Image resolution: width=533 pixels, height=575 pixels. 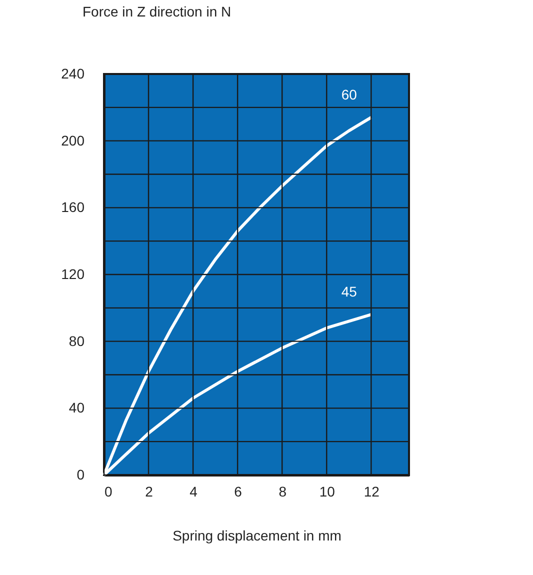 What do you see at coordinates (73, 274) in the screenshot?
I see `y-tick-label: 120` at bounding box center [73, 274].